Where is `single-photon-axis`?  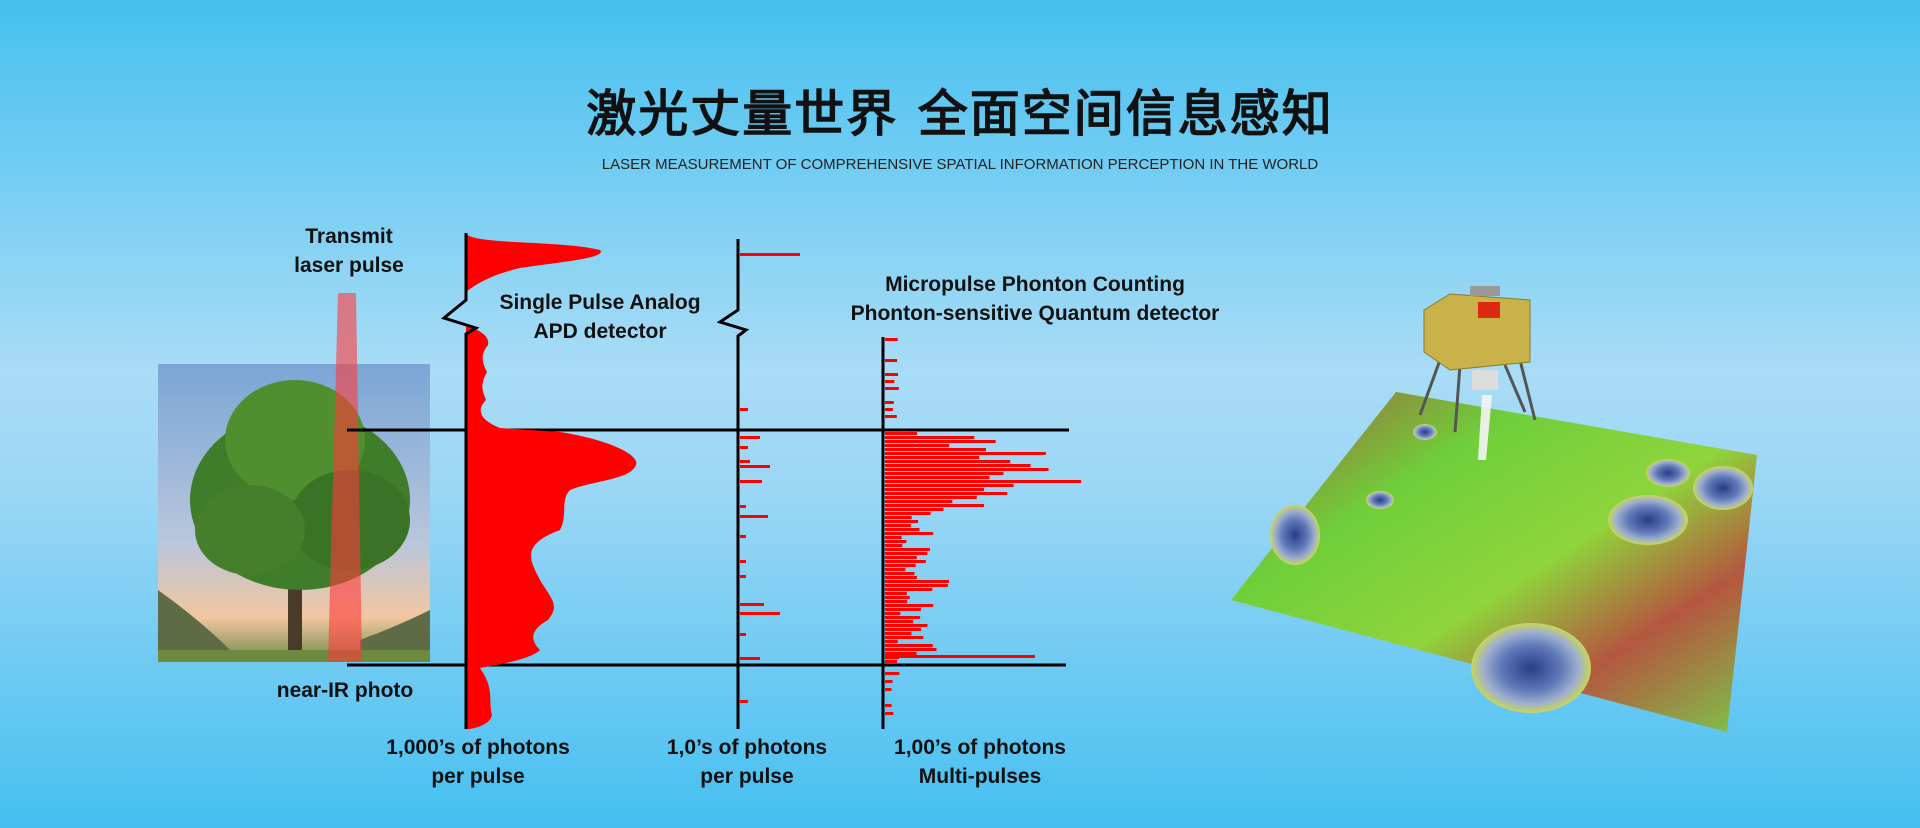 single-photon-axis is located at coordinates (733, 484).